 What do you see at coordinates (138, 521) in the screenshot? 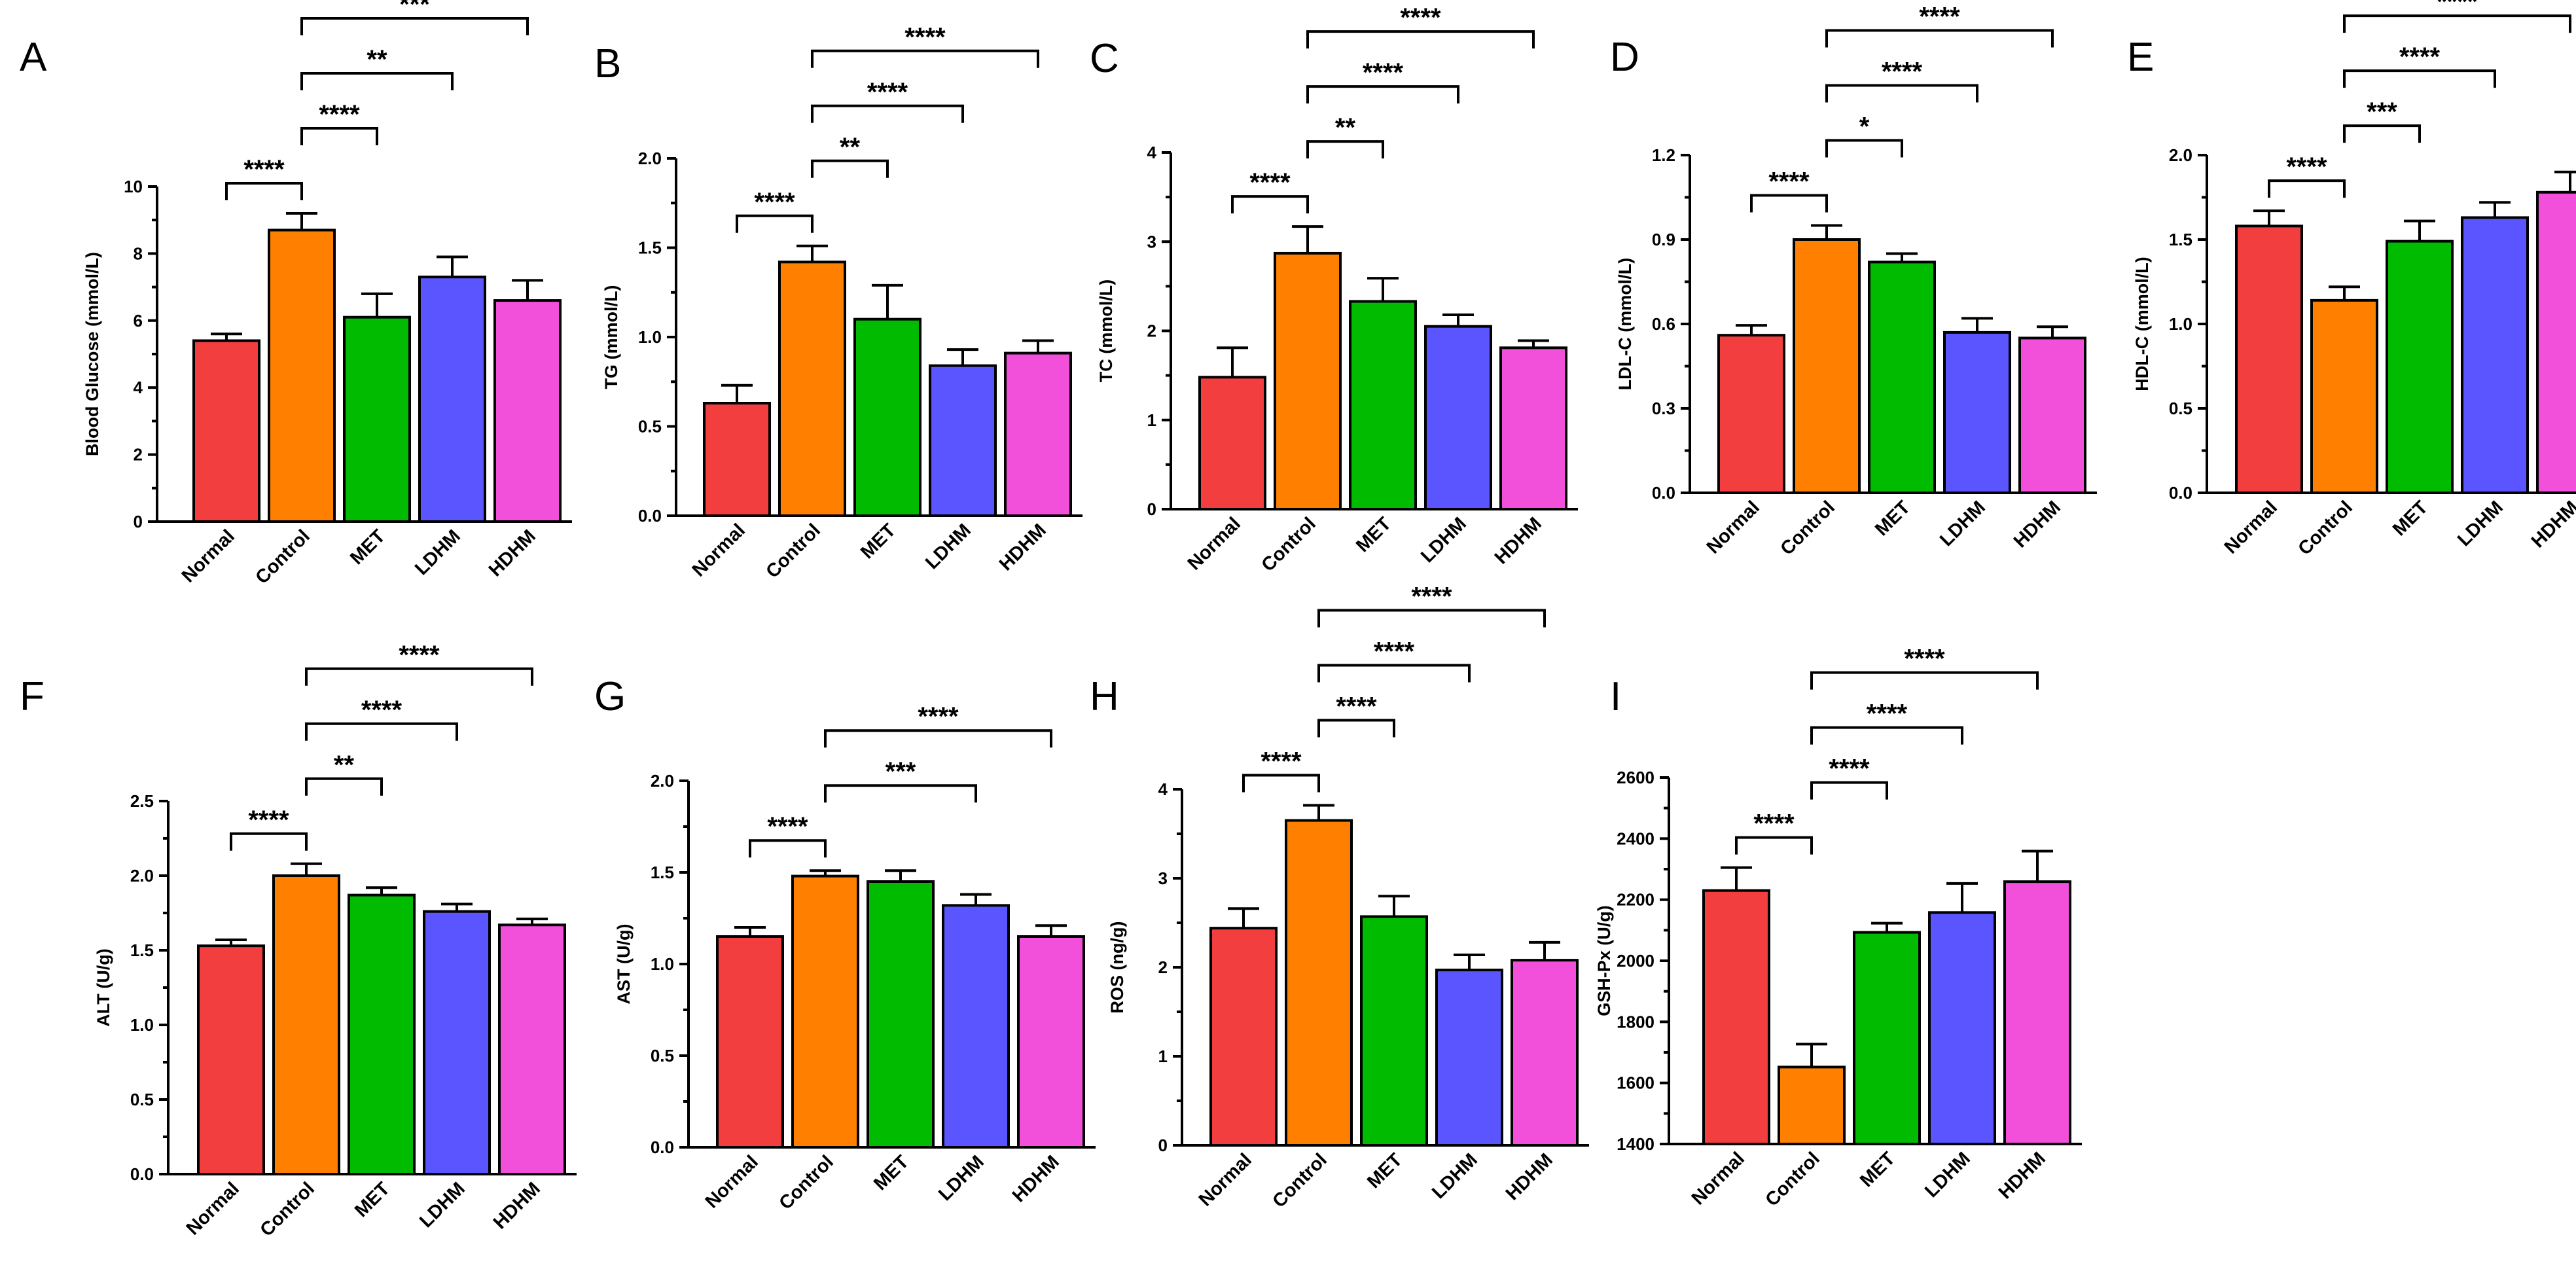
I see `y-tick-label: 0` at bounding box center [138, 521].